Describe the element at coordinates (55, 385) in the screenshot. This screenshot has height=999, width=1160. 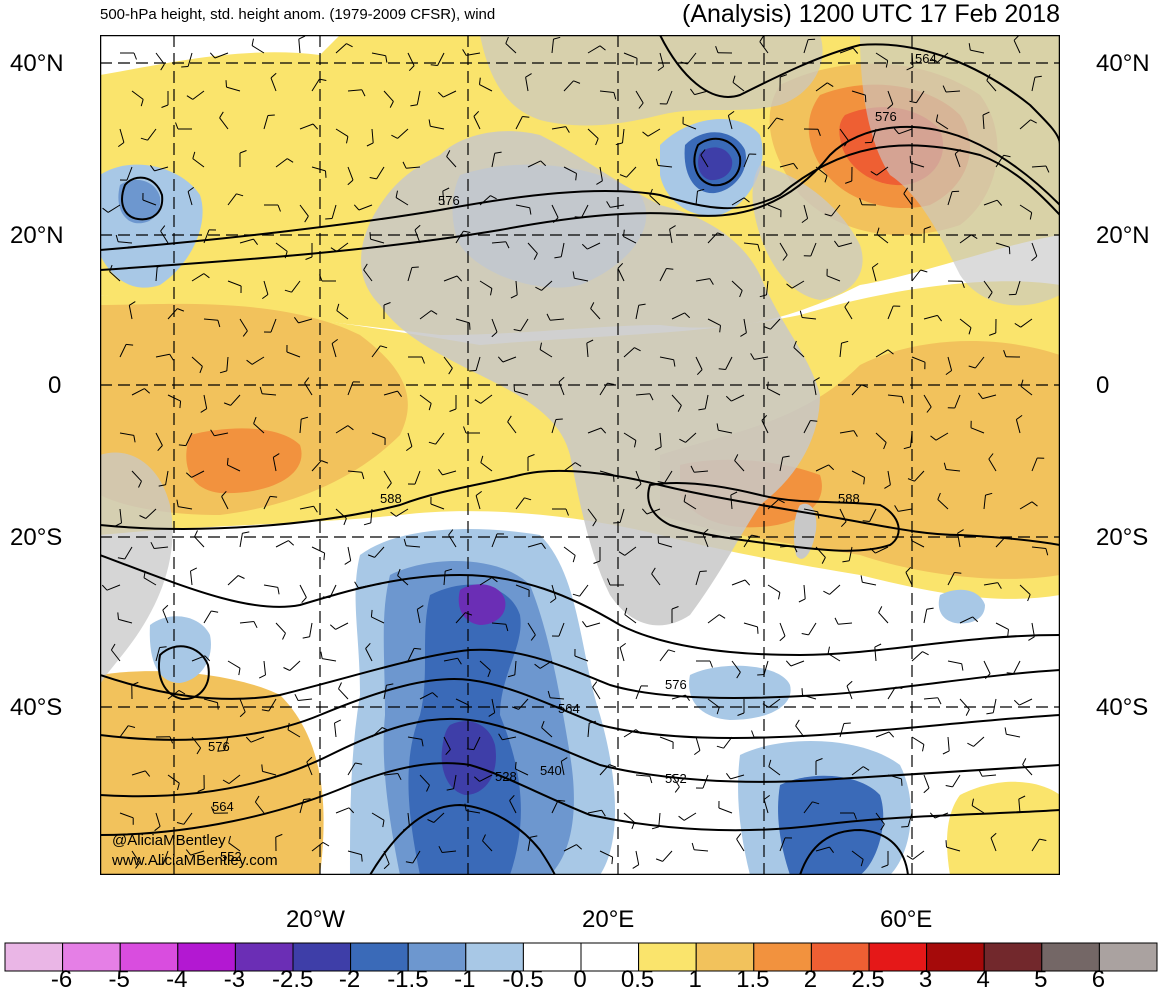
I see `lat-label-0-left: 0` at that location.